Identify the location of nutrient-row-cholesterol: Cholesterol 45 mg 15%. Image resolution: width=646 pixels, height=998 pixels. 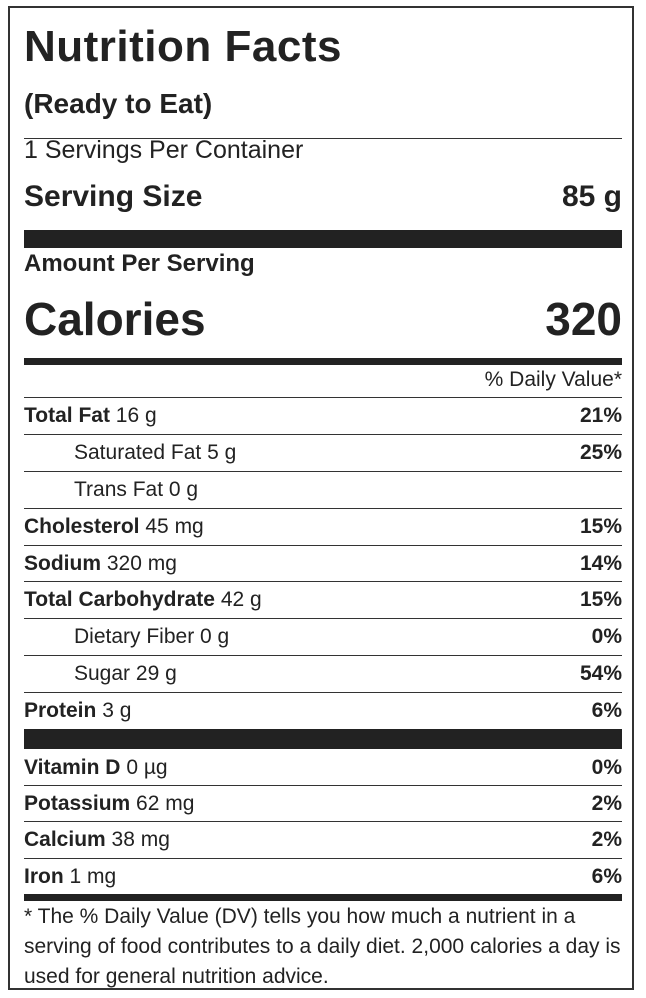
(323, 527).